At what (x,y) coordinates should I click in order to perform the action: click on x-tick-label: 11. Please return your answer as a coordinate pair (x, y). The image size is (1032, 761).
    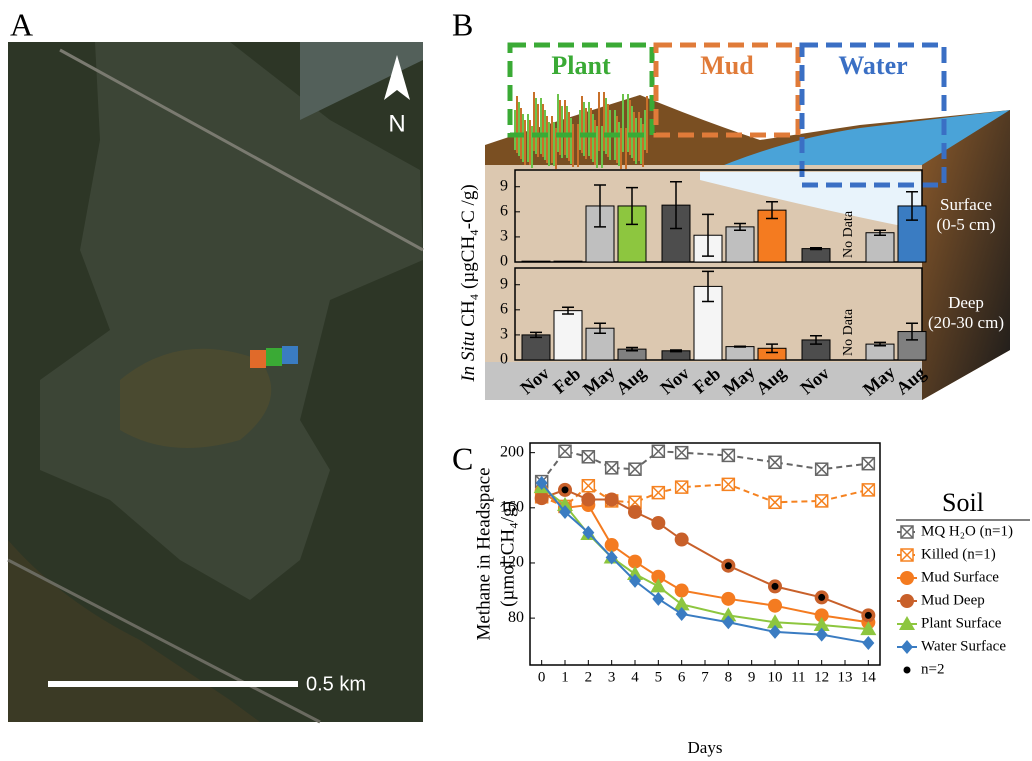
    Looking at the image, I should click on (798, 677).